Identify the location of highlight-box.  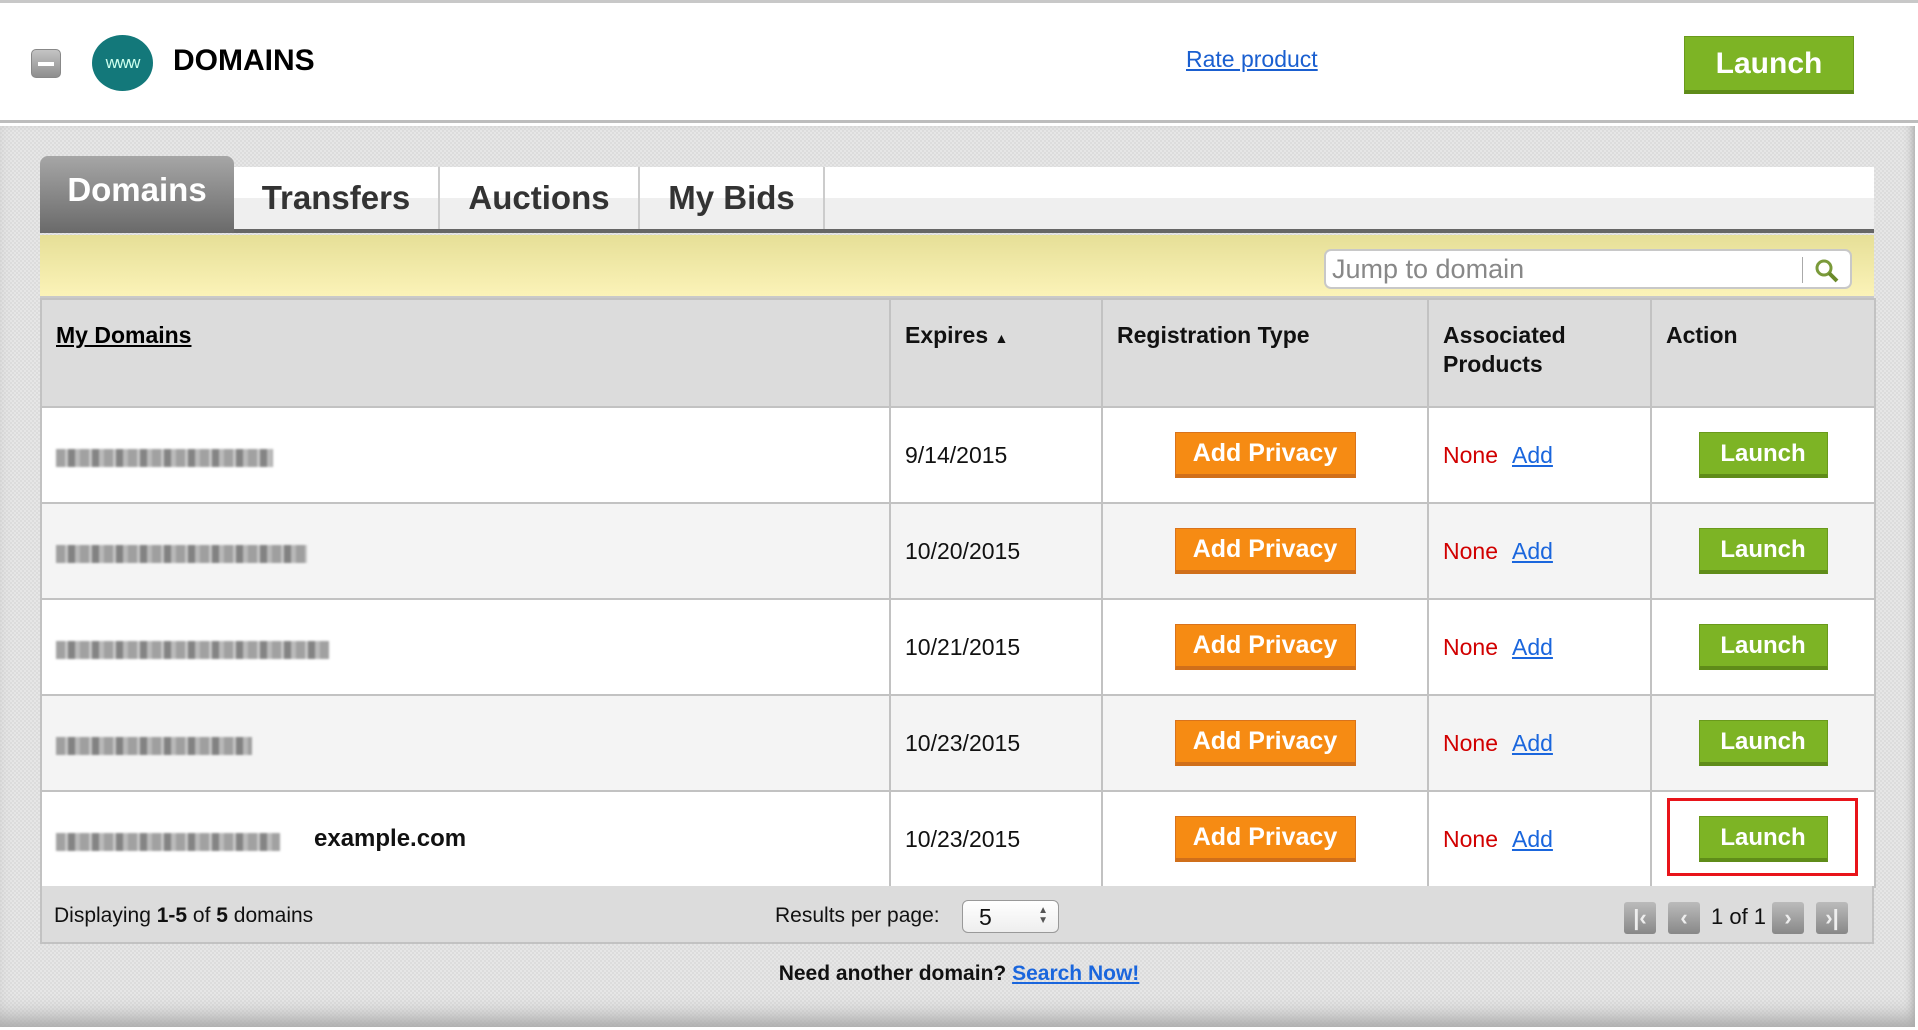
(1762, 837).